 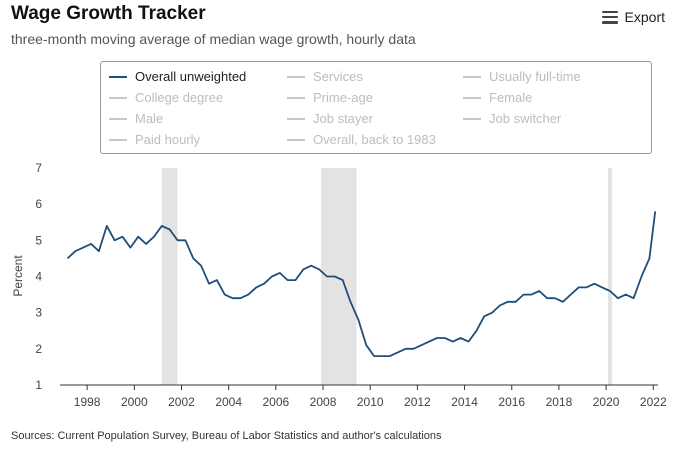 I want to click on legend-label: Prime-age, so click(x=343, y=97).